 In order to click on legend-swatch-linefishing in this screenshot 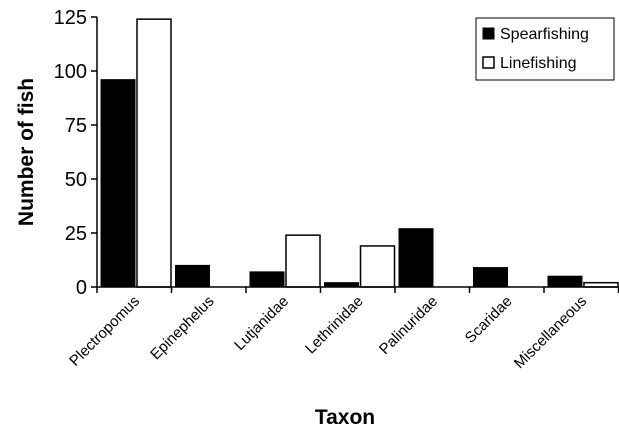, I will do `click(488, 62)`.